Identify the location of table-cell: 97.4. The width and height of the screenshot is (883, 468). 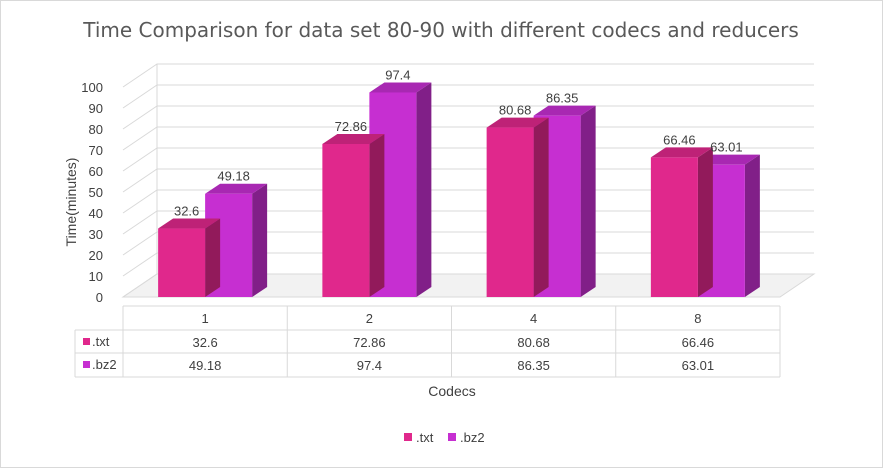
(369, 365).